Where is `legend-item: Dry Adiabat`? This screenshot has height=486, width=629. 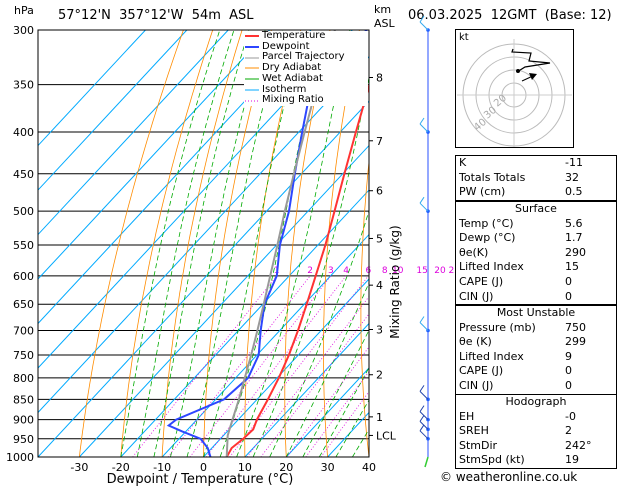 legend-item: Dry Adiabat is located at coordinates (306, 68).